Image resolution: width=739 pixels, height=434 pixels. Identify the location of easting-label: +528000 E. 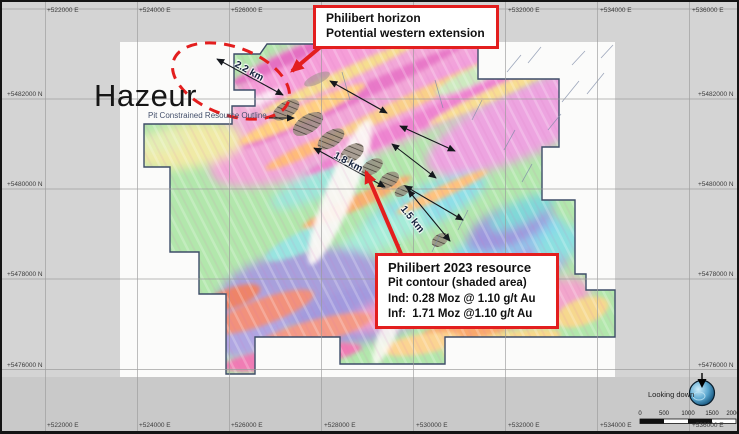
(340, 425).